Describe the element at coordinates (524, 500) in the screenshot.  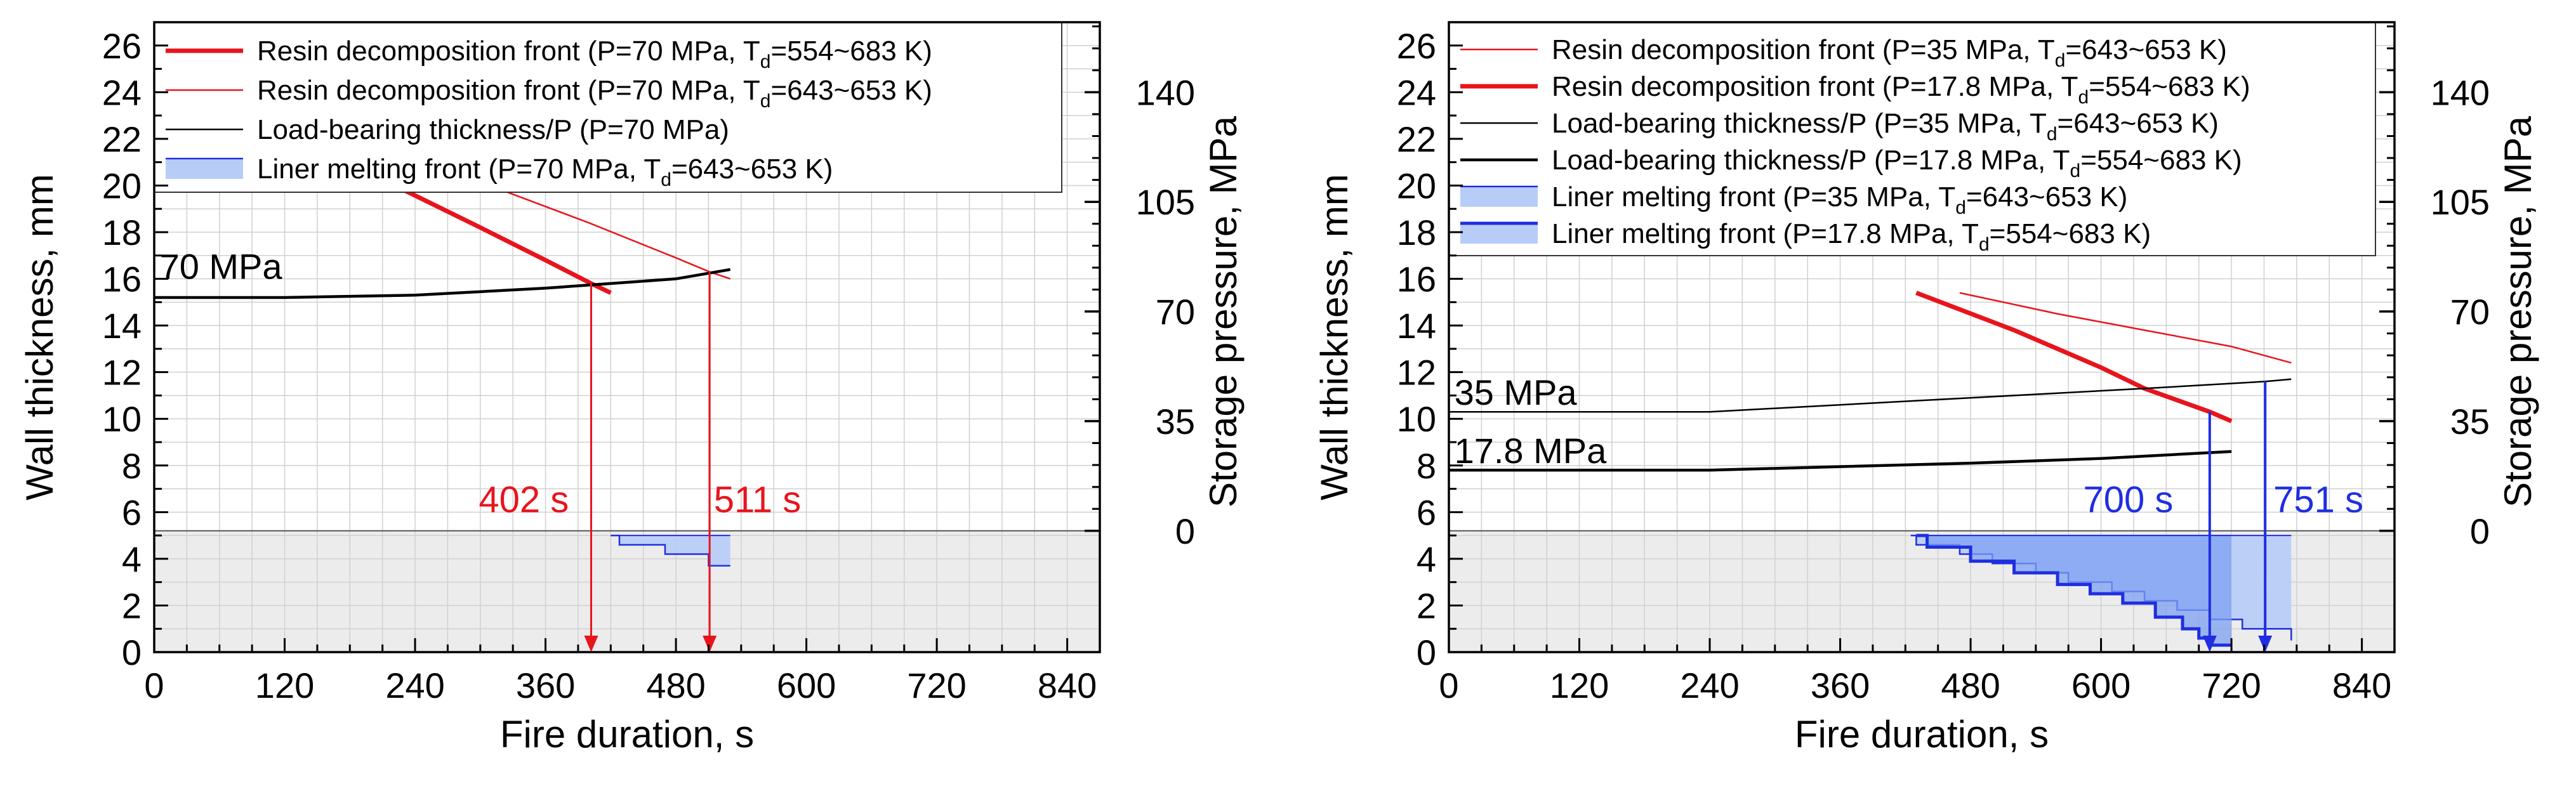
I see `marker-label: 402 s` at that location.